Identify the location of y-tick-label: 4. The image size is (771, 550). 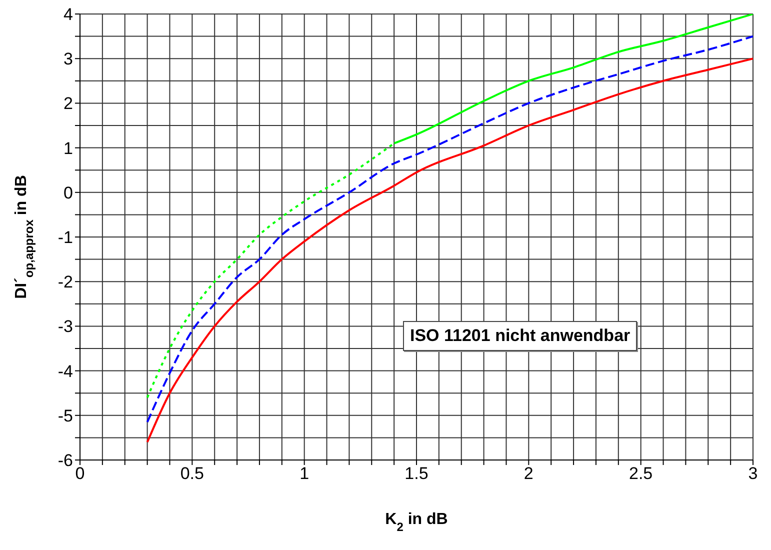
(68, 14).